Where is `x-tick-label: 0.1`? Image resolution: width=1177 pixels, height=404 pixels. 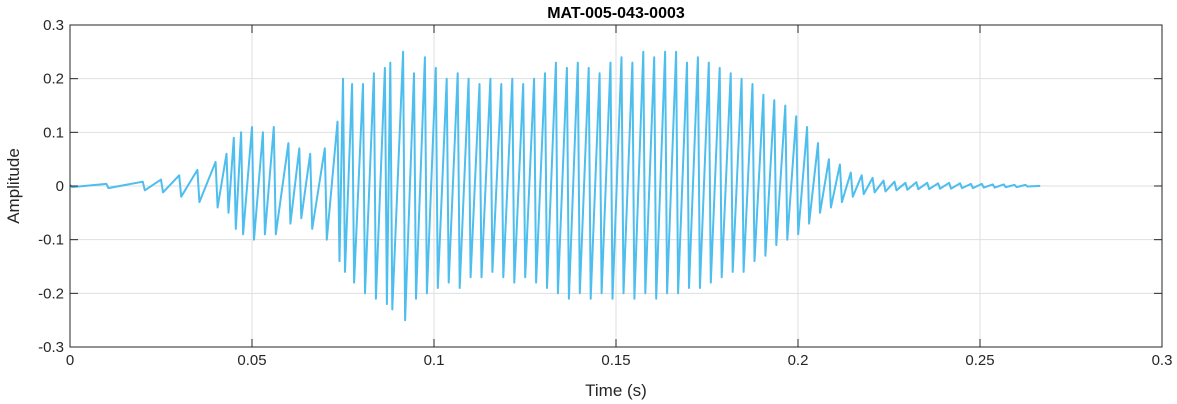 x-tick-label: 0.1 is located at coordinates (434, 360).